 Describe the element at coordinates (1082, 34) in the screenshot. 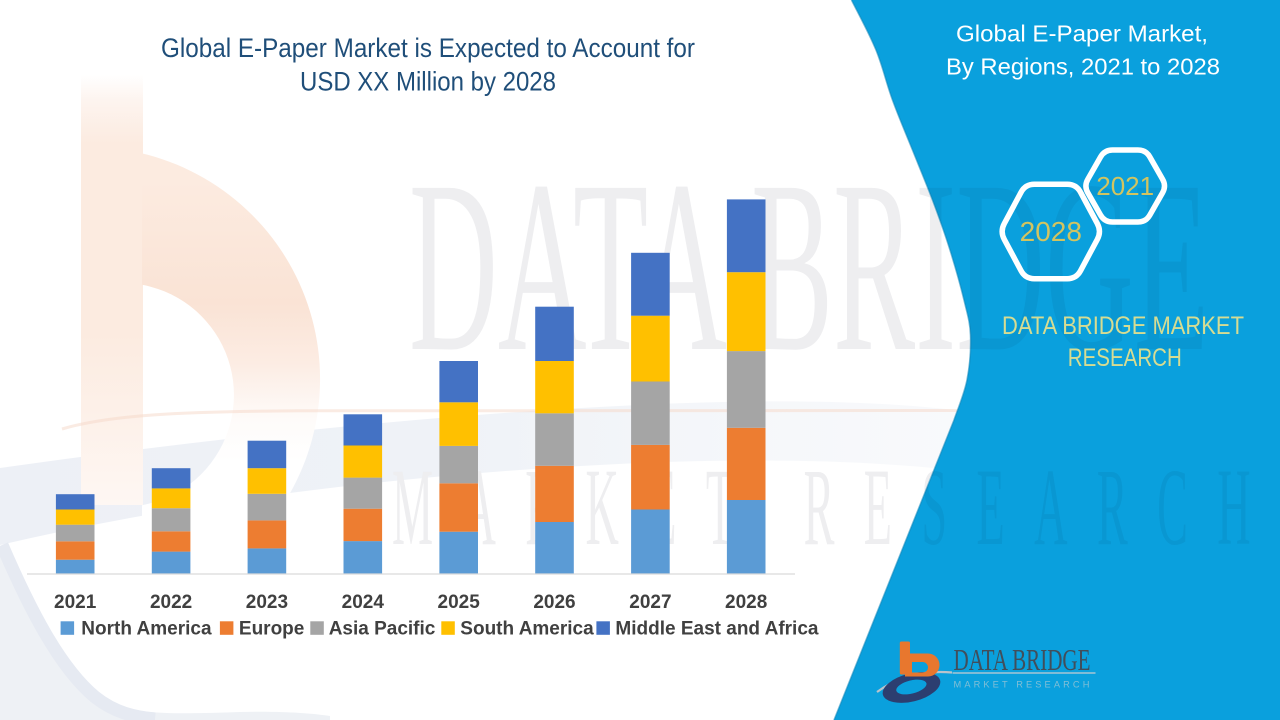

I see `svg-text: Global E-Paper Market,` at that location.